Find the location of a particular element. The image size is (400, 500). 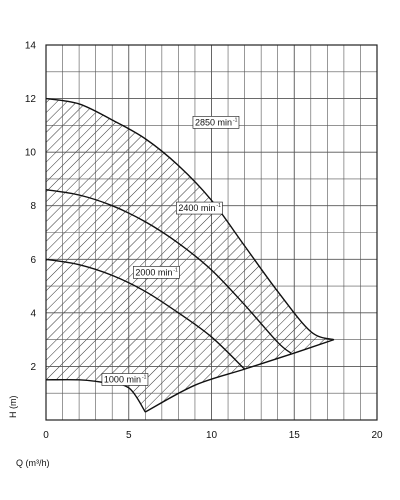

y-tick-label: 6 is located at coordinates (33, 260).